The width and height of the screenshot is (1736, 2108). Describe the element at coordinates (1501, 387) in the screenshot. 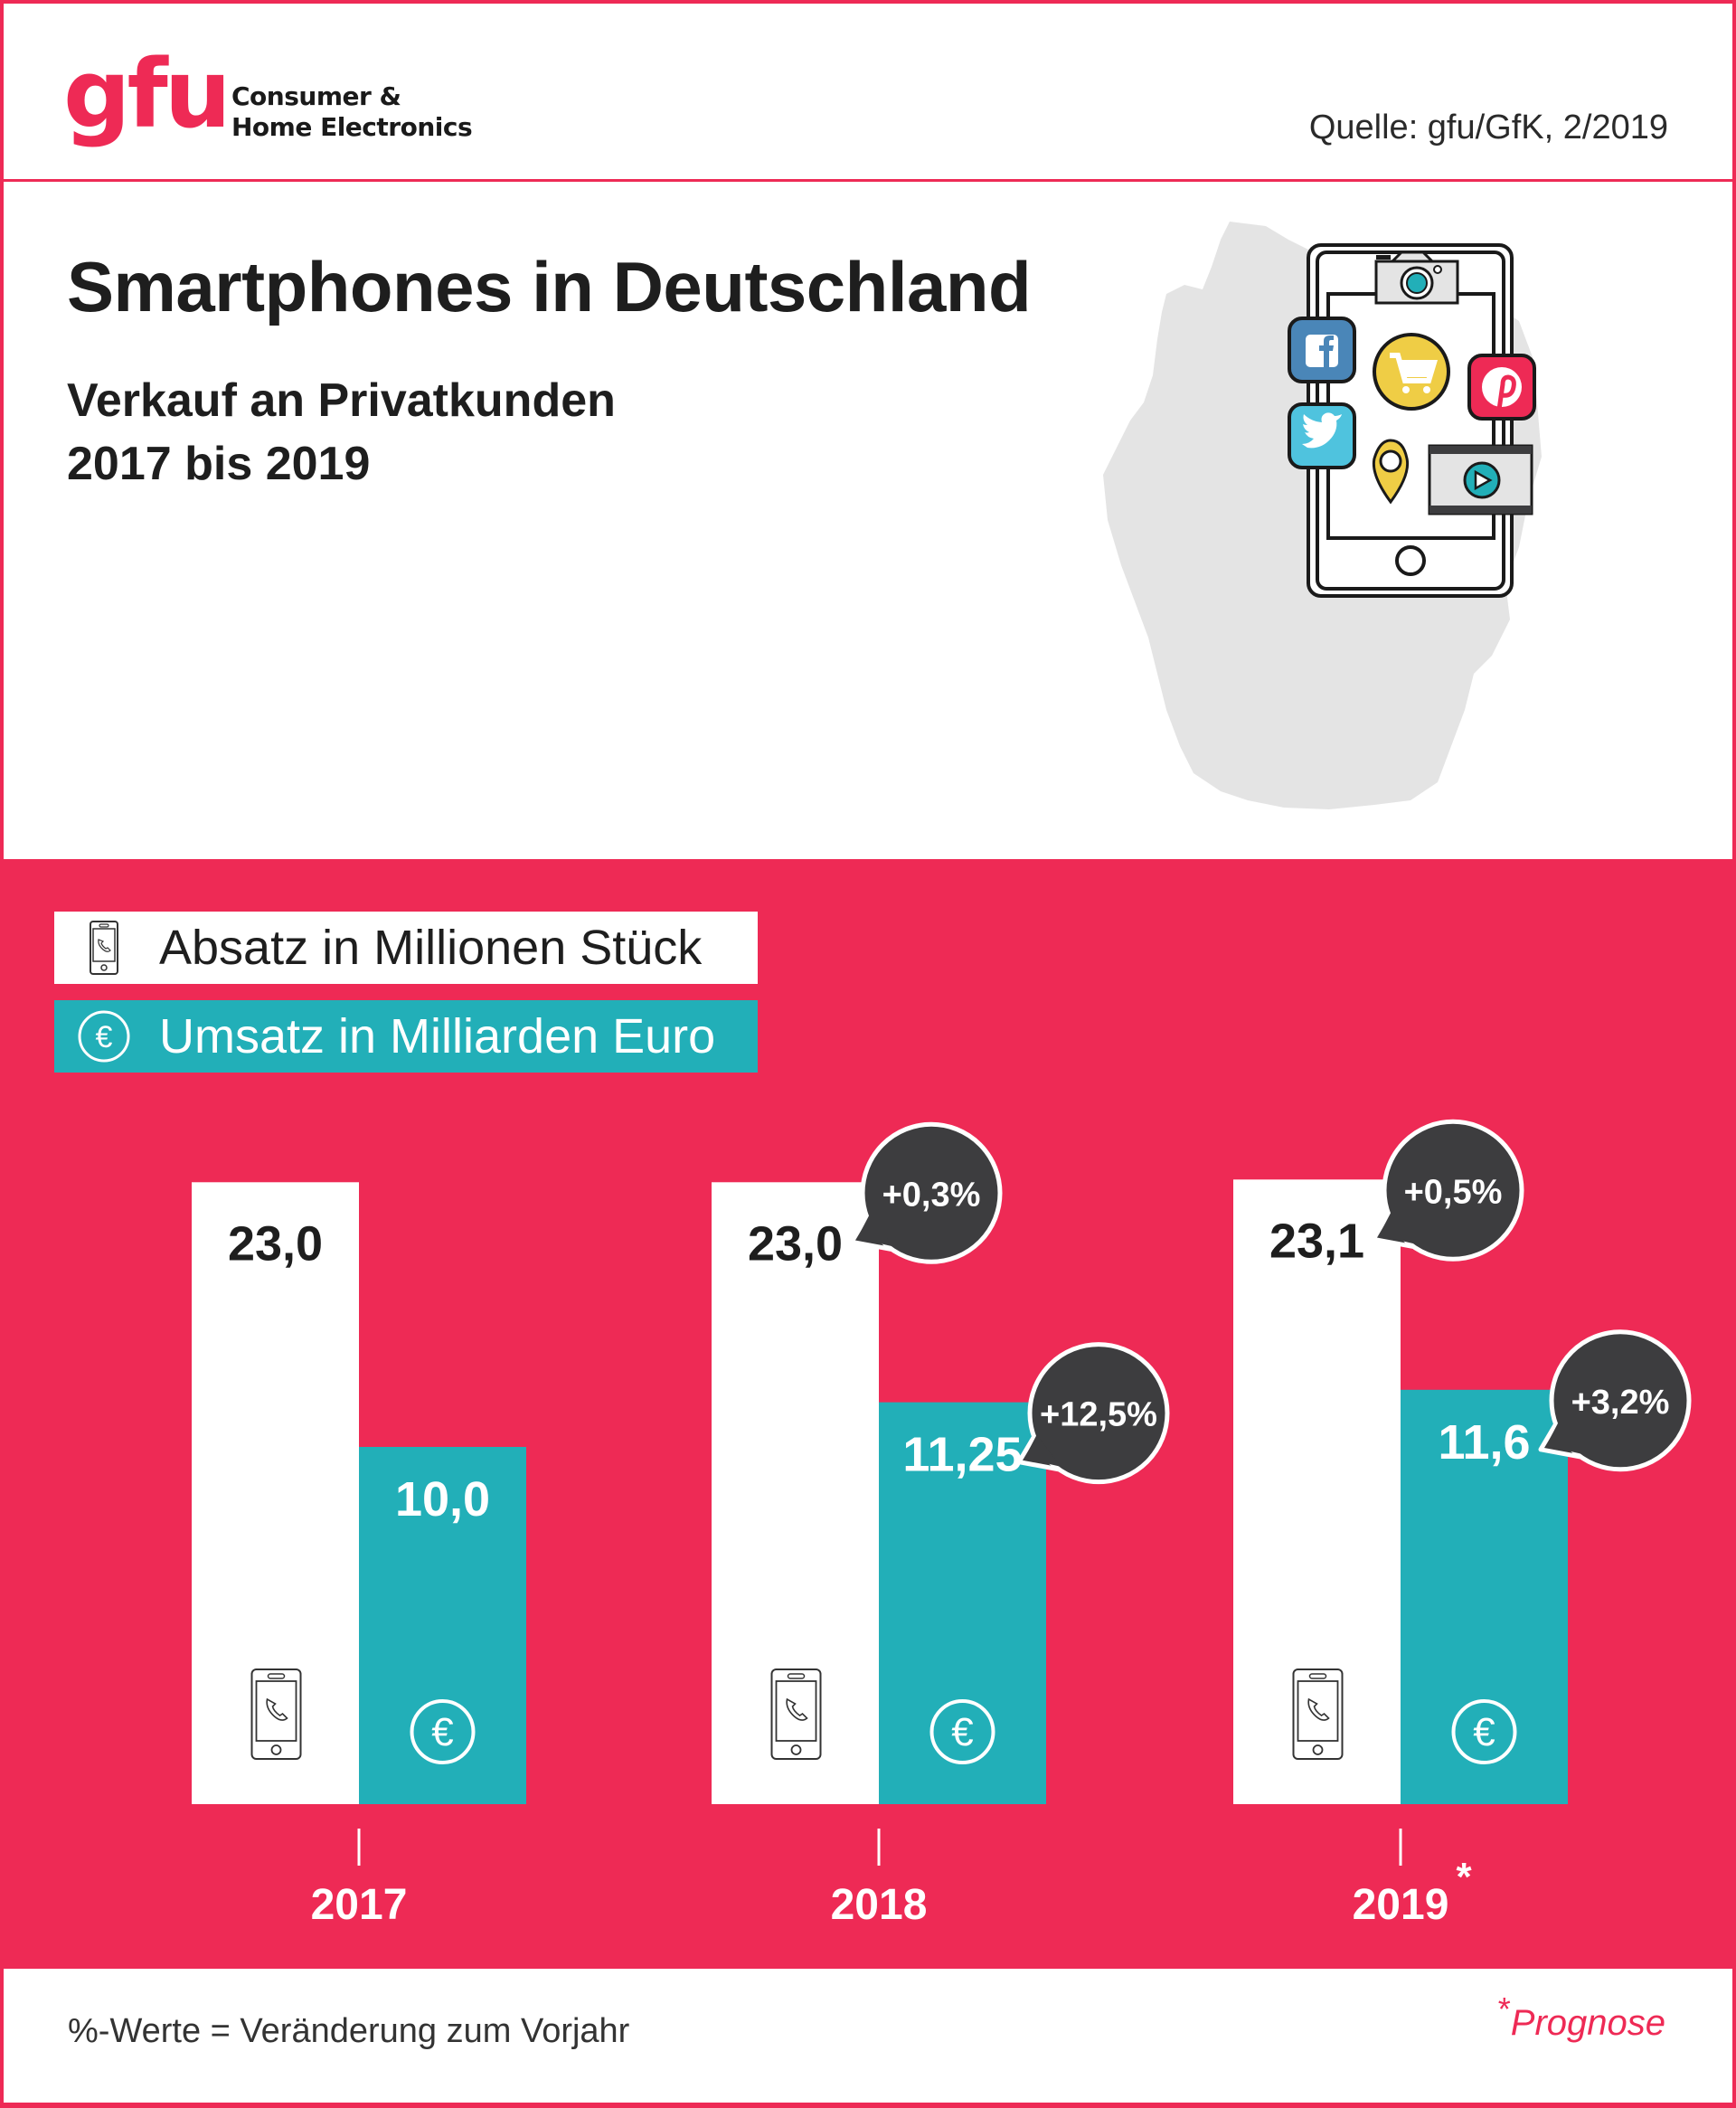

I see `pinterest-icon` at that location.